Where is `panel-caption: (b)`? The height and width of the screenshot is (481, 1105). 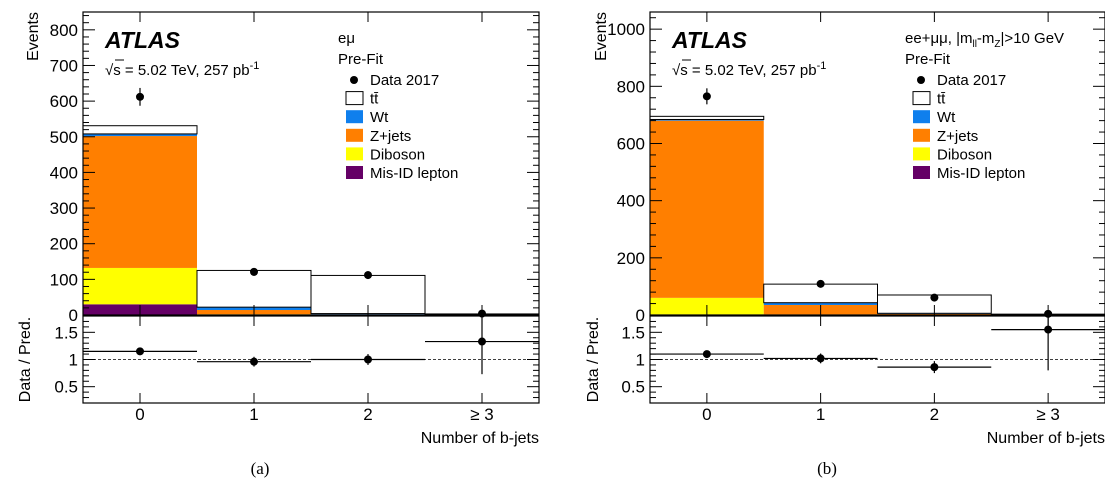 panel-caption: (b) is located at coordinates (827, 468).